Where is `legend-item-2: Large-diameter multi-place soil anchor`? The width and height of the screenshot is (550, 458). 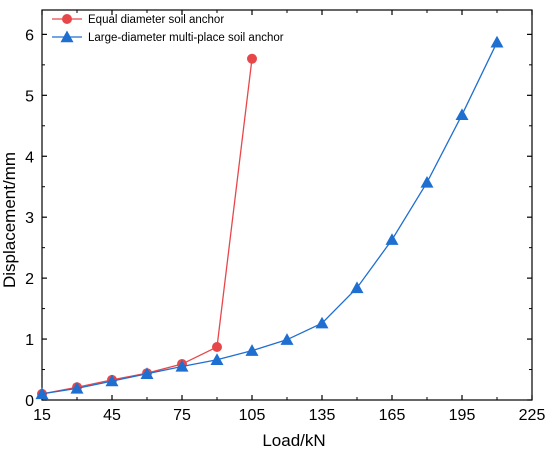
legend-item-2: Large-diameter multi-place soil anchor is located at coordinates (168, 37).